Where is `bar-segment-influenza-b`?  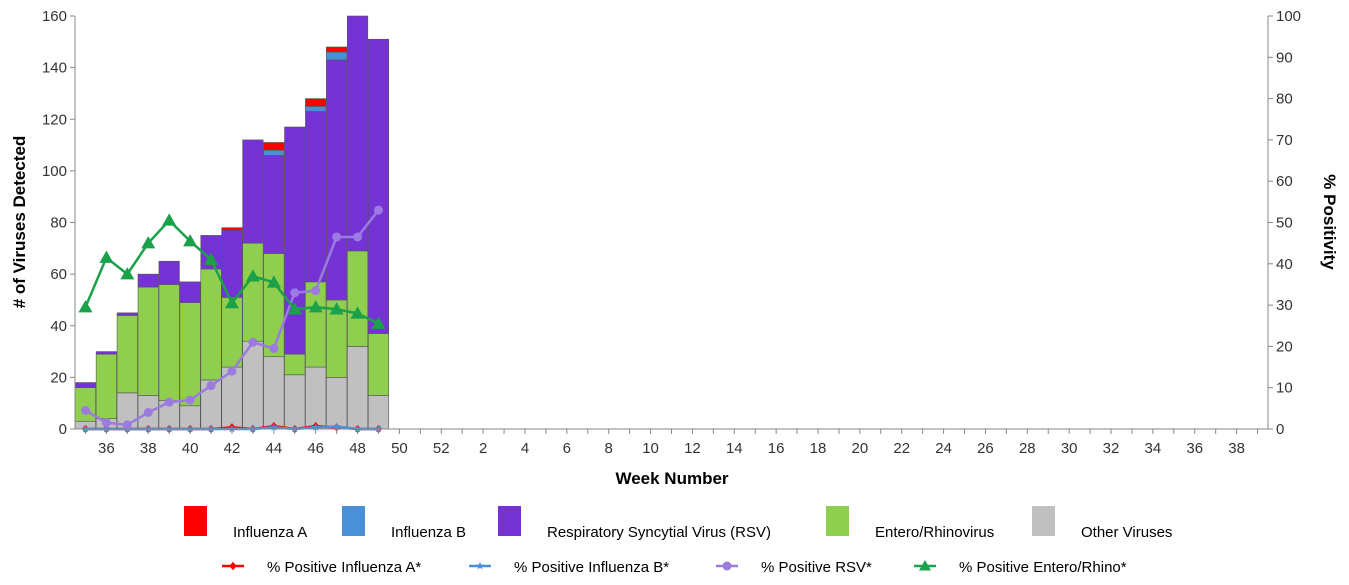 bar-segment-influenza-b is located at coordinates (274, 152).